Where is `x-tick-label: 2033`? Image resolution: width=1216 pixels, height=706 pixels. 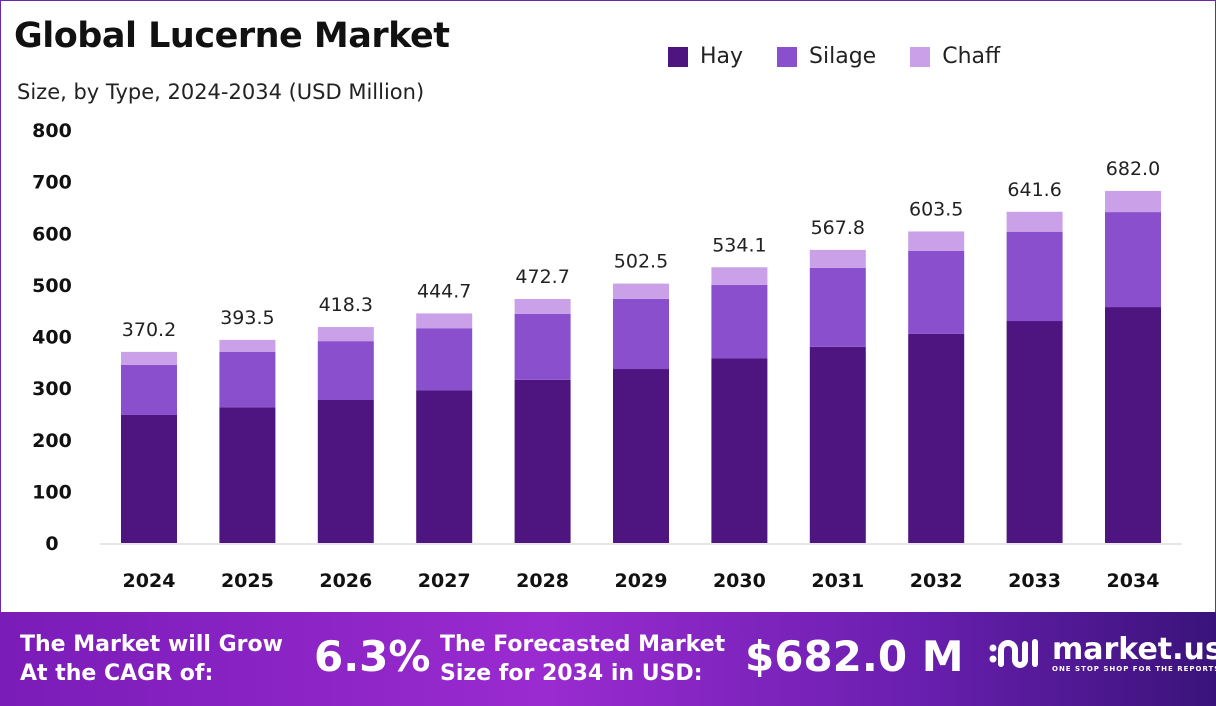
x-tick-label: 2033 is located at coordinates (1034, 581).